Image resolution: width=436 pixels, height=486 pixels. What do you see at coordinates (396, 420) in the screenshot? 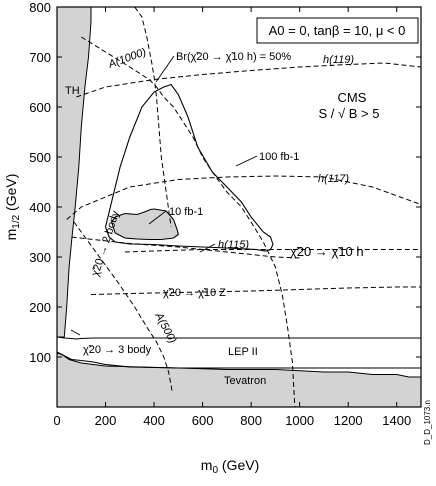
I see `x-tick-label: 1400` at bounding box center [396, 420].